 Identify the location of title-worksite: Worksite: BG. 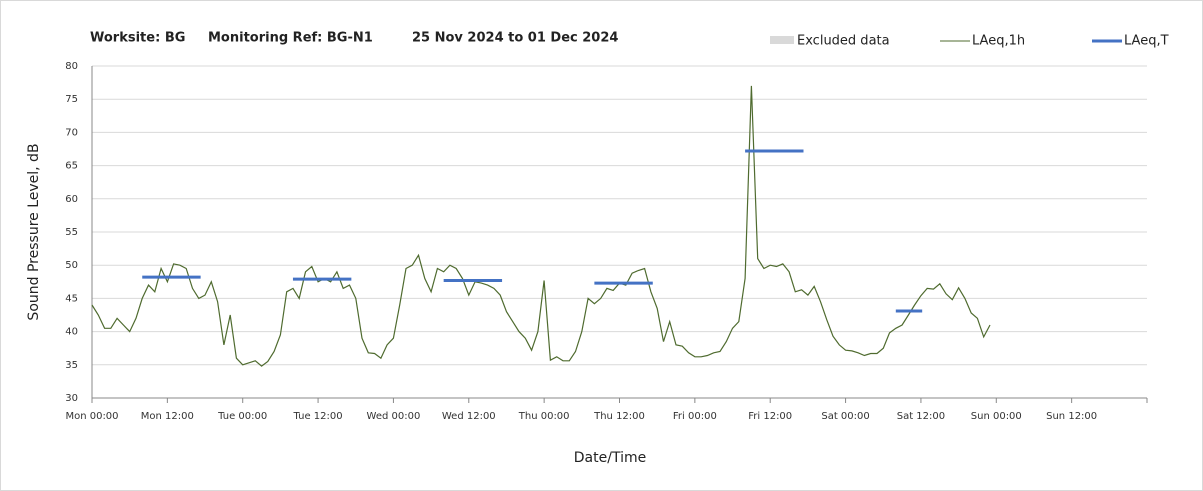
(137, 38).